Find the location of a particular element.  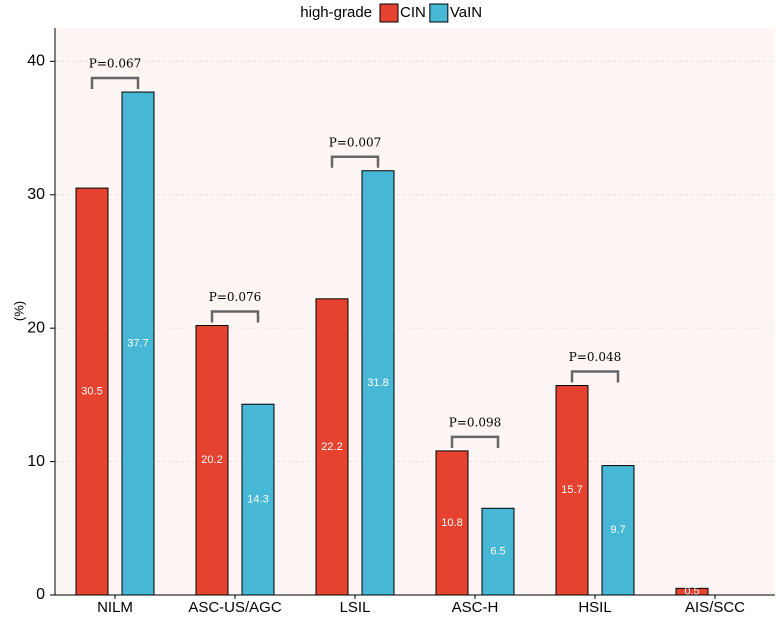

y-tick-label: 40 is located at coordinates (36, 61).